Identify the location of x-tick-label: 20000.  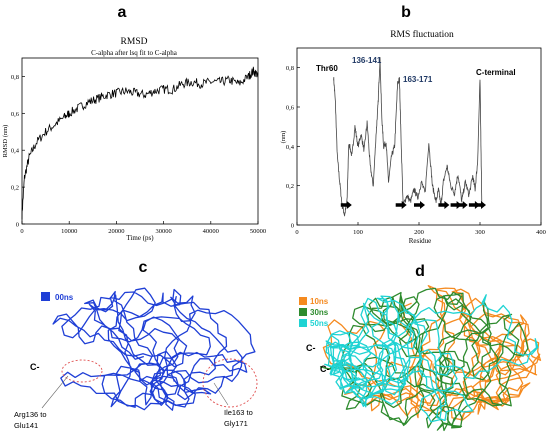
(116, 231).